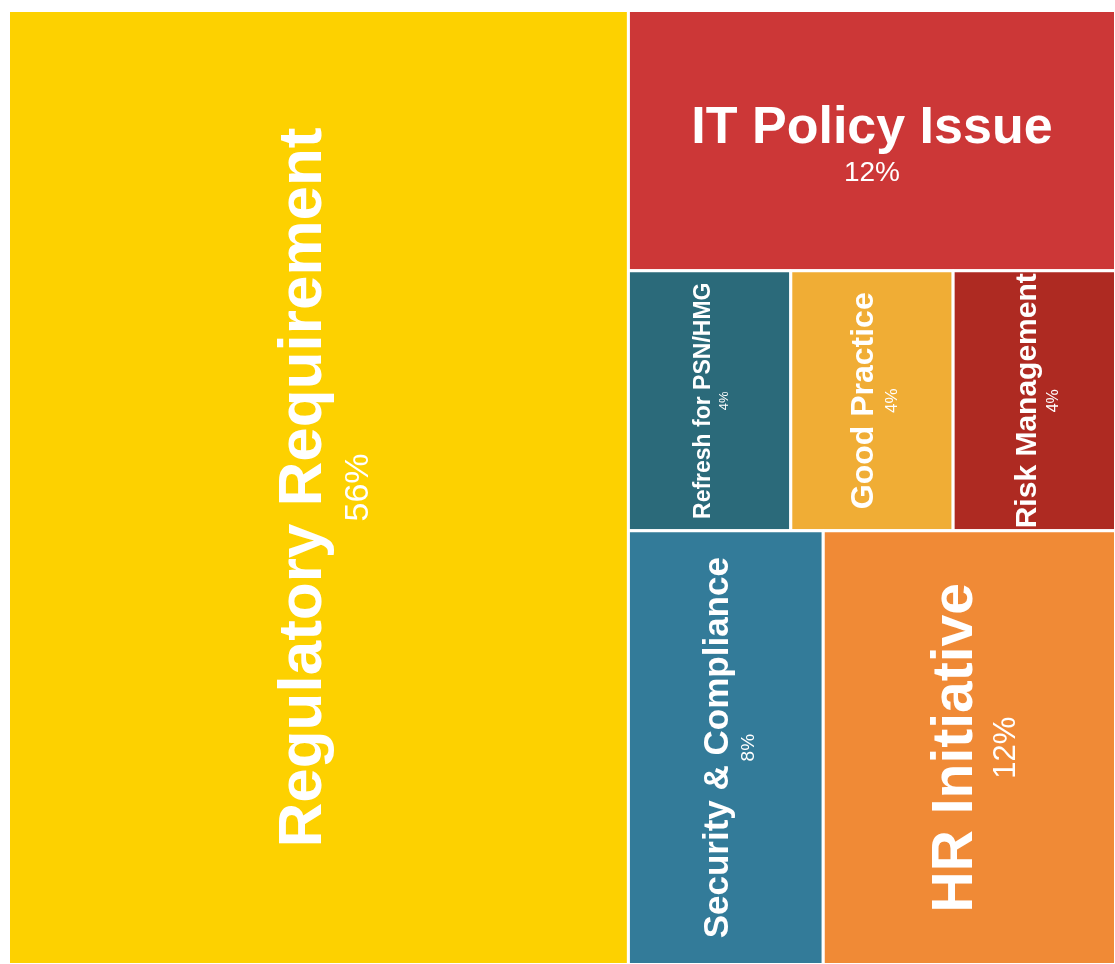  What do you see at coordinates (300, 487) in the screenshot?
I see `category-label: Regulatory Requirement` at bounding box center [300, 487].